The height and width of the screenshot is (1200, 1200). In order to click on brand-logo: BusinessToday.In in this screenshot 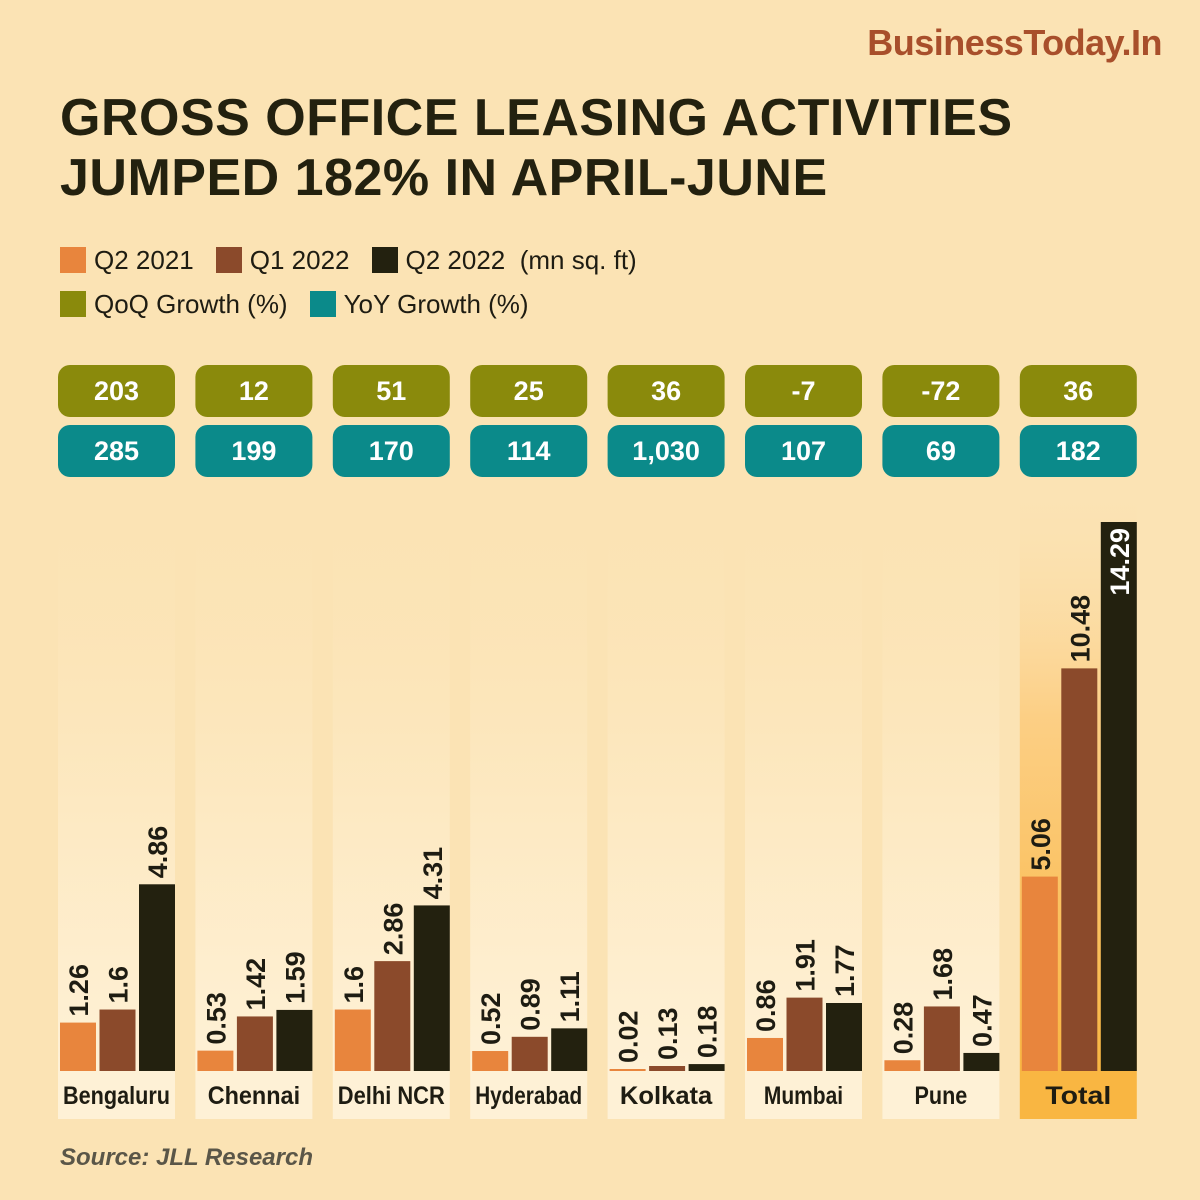, I will do `click(1014, 42)`.